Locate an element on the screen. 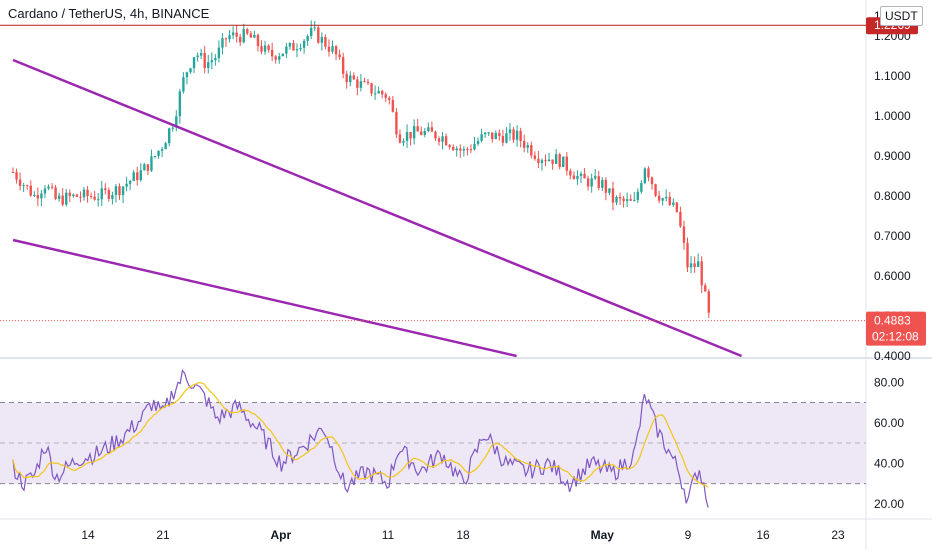 This screenshot has width=932, height=555. price-tick-label: 1.1000 is located at coordinates (892, 76).